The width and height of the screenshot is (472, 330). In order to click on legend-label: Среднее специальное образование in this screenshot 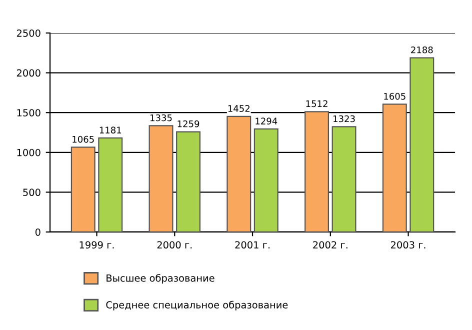, I will do `click(197, 305)`.